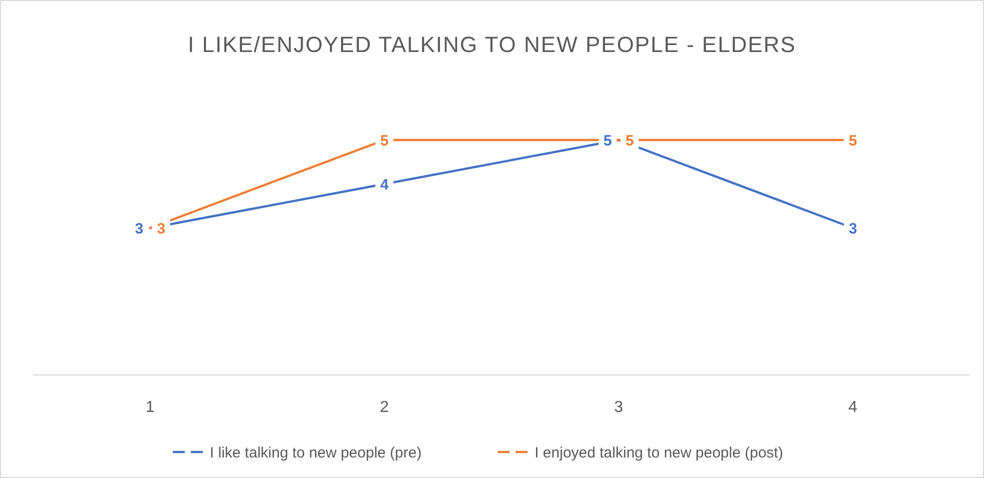 This screenshot has height=478, width=984. Describe the element at coordinates (384, 407) in the screenshot. I see `x-tick-label: 2` at that location.